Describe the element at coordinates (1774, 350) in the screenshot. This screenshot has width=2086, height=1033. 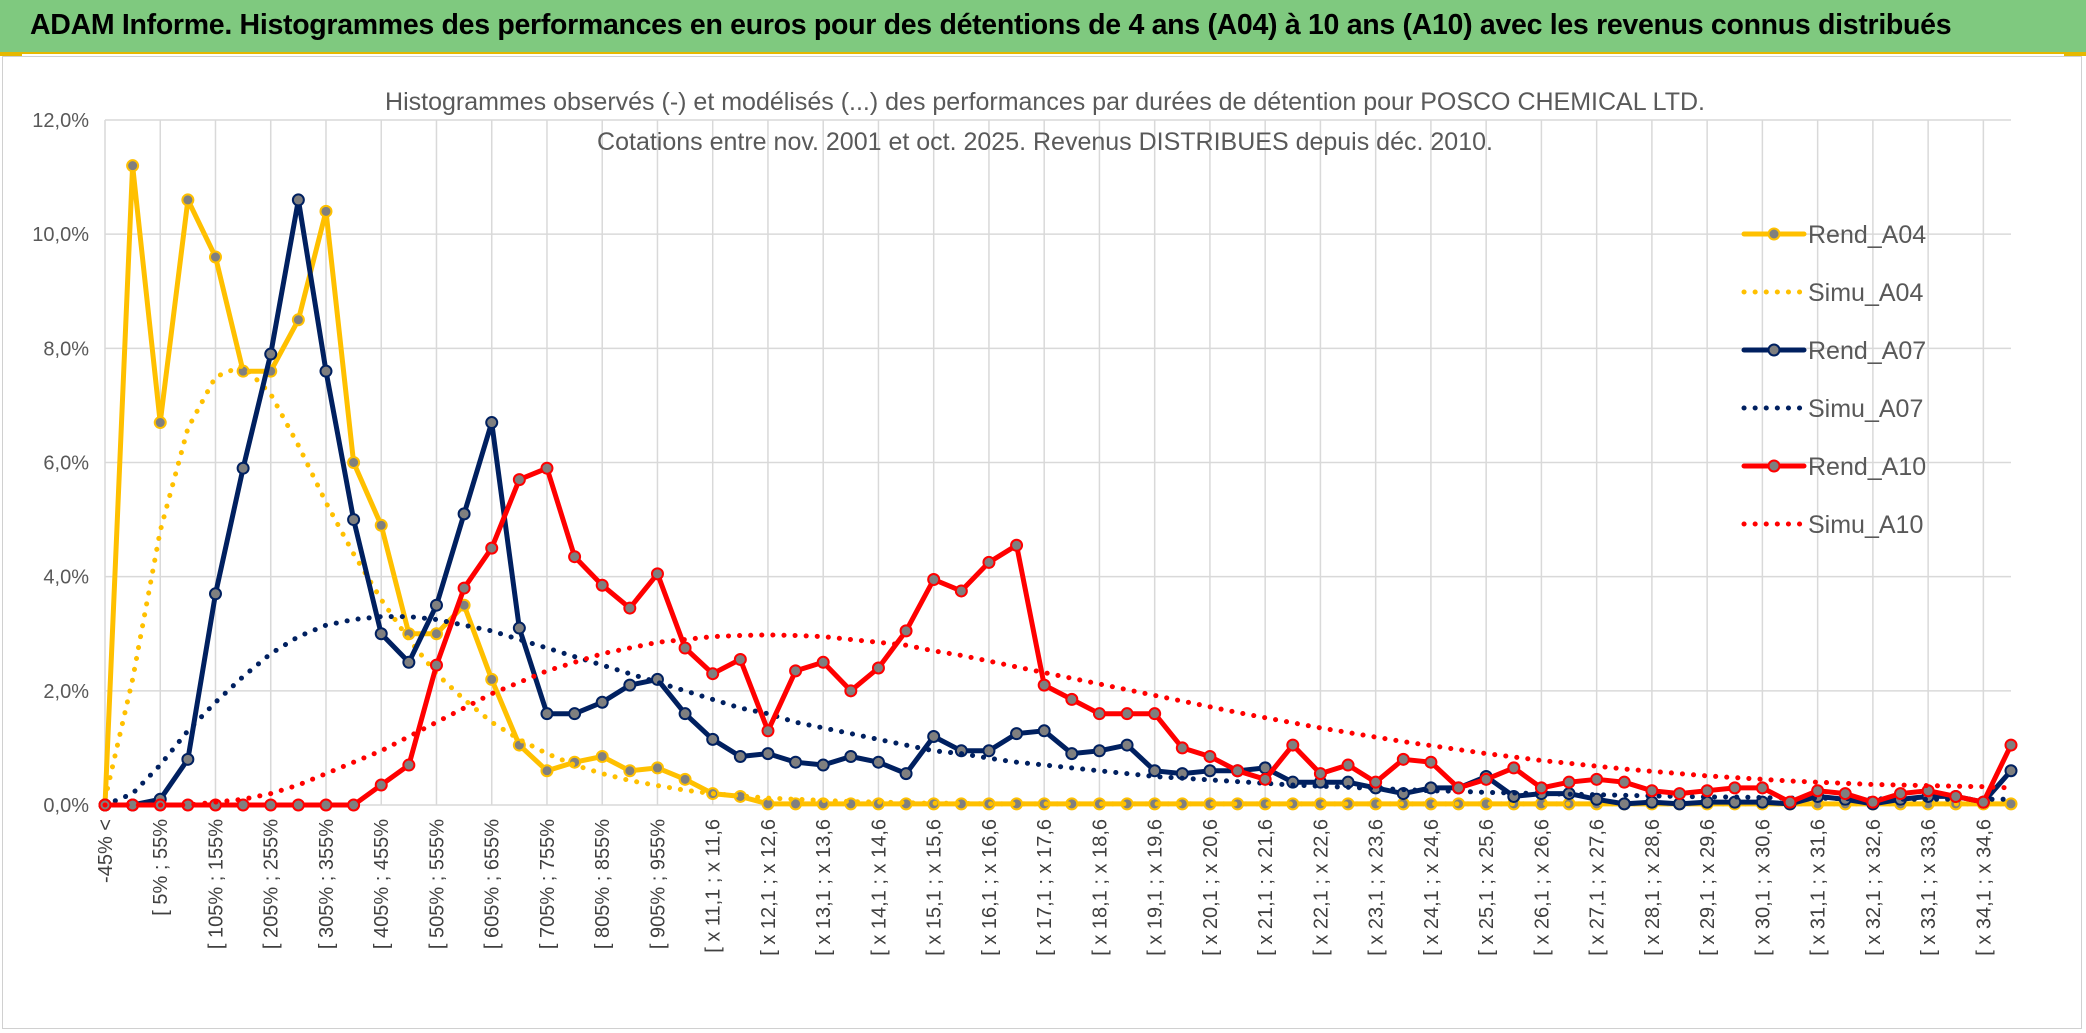
I see `legend-marker` at that location.